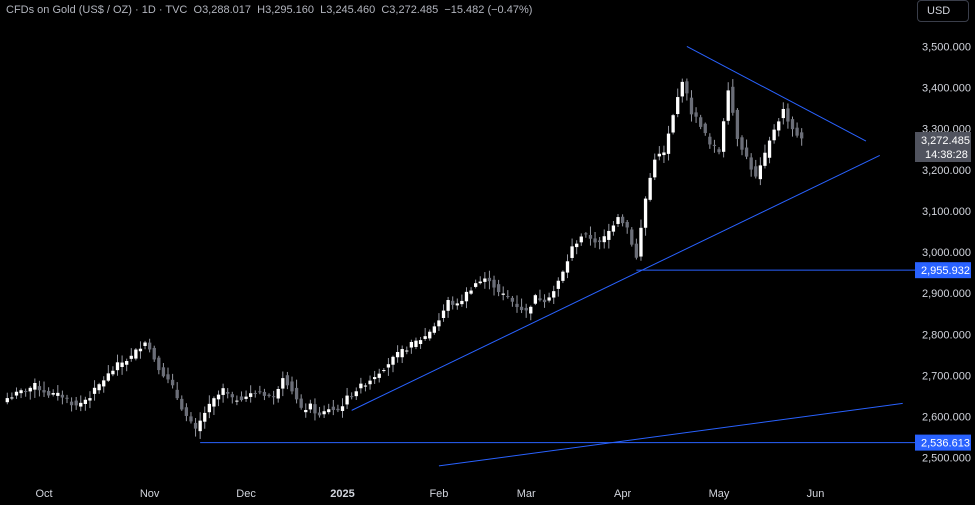  I want to click on falling-resistance-trendline, so click(776, 94).